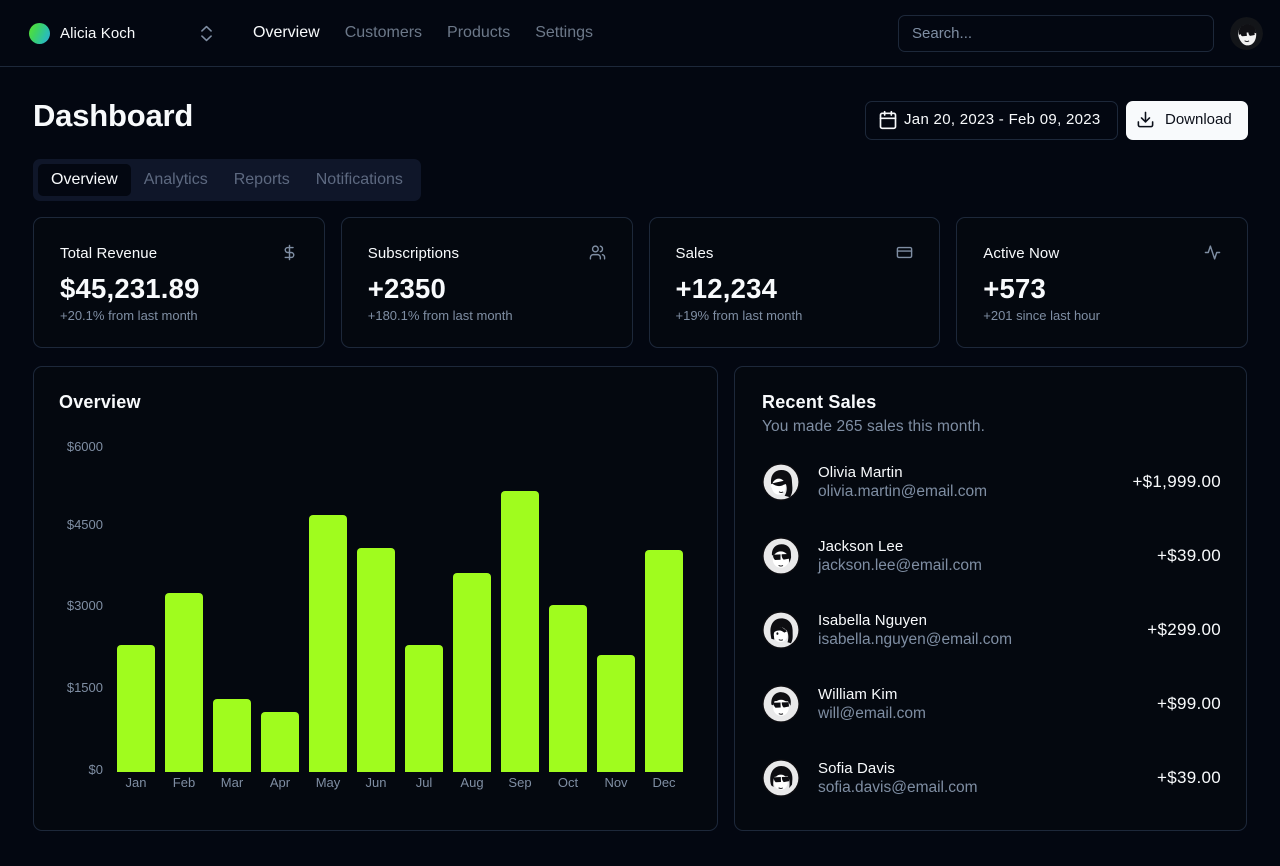 The width and height of the screenshot is (1280, 866). What do you see at coordinates (568, 782) in the screenshot?
I see `svg-text: Oct` at bounding box center [568, 782].